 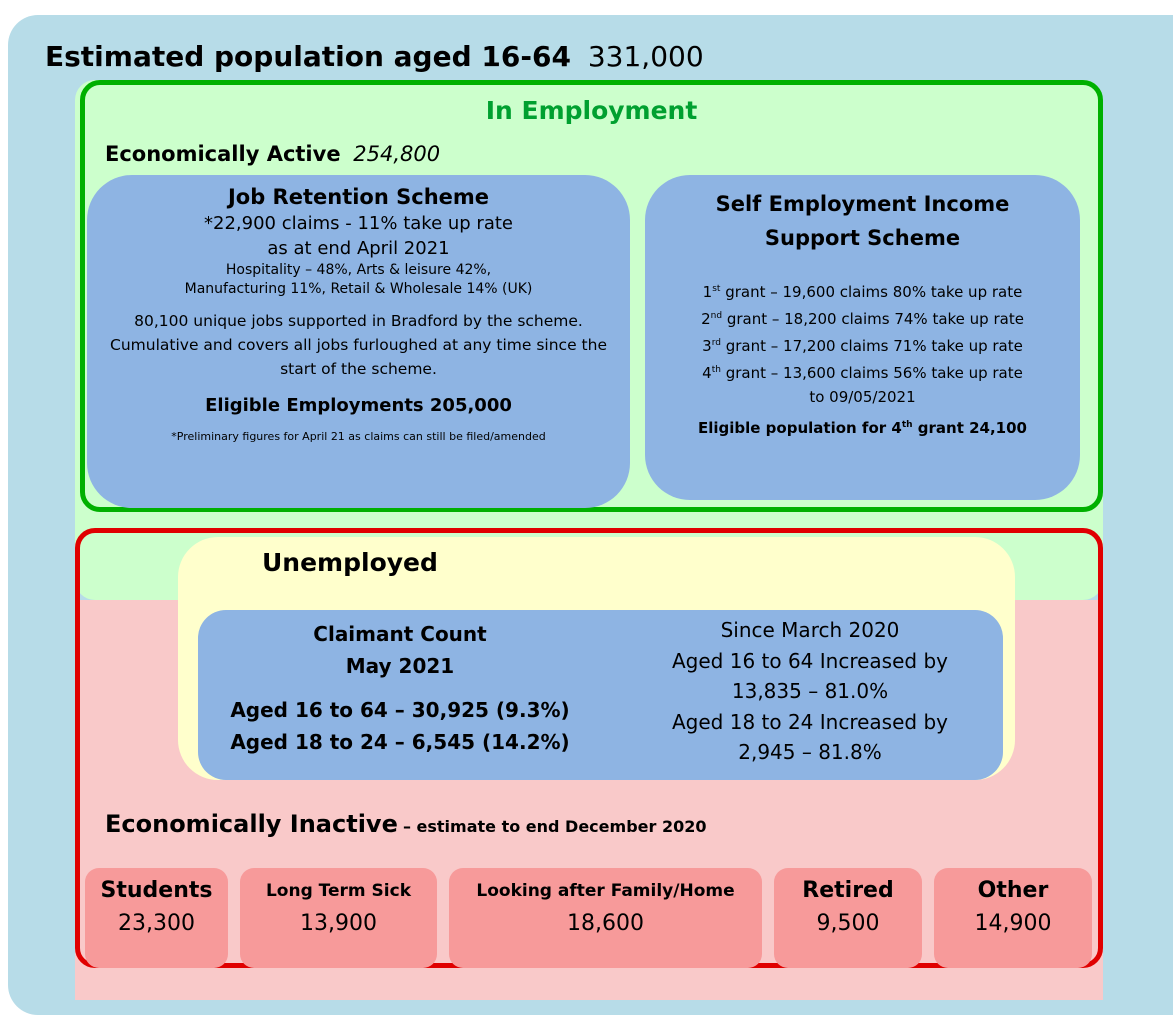 I want to click on header: Estimated population aged 16-64 331,000, so click(x=374, y=56).